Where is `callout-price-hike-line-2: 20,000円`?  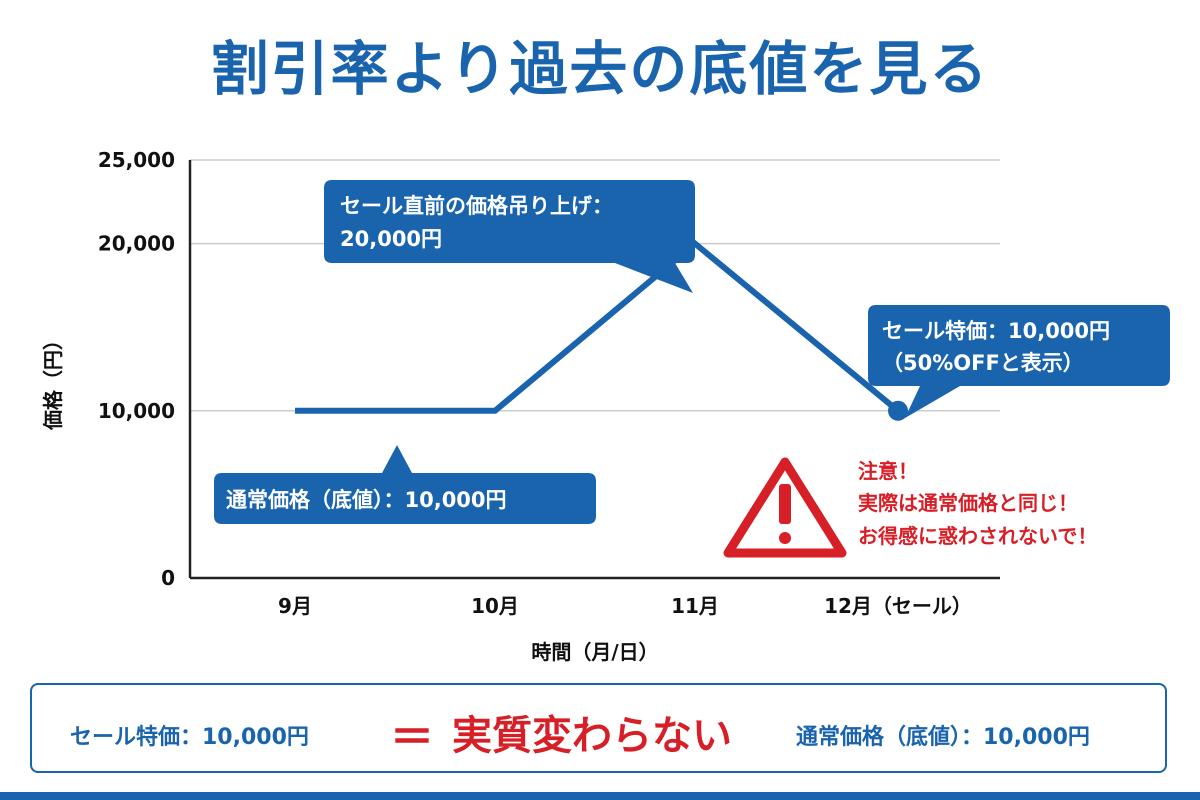 callout-price-hike-line-2: 20,000円 is located at coordinates (391, 239).